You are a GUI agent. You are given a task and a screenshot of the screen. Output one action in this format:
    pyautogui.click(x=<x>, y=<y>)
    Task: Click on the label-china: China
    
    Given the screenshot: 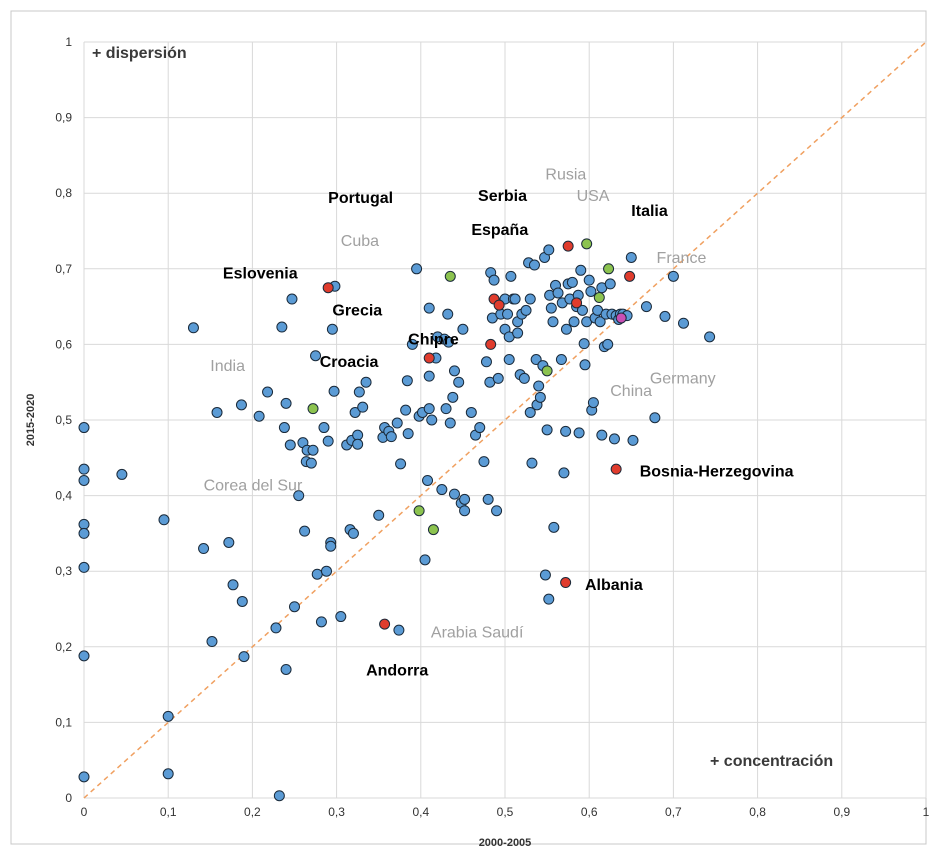 What is the action you would take?
    pyautogui.click(x=631, y=391)
    